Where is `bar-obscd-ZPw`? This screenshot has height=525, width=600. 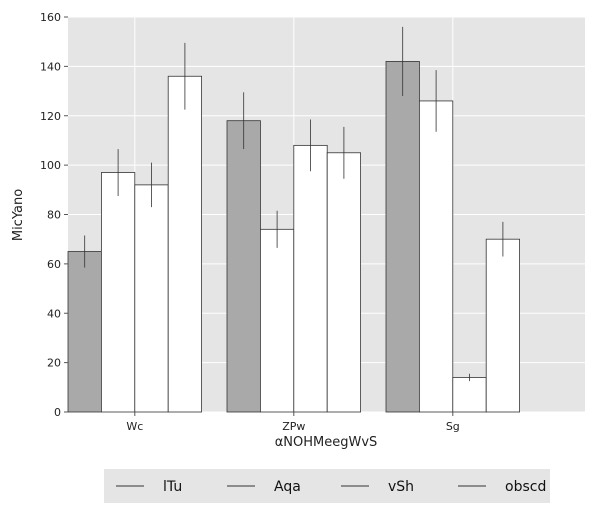 bar-obscd-ZPw is located at coordinates (344, 282).